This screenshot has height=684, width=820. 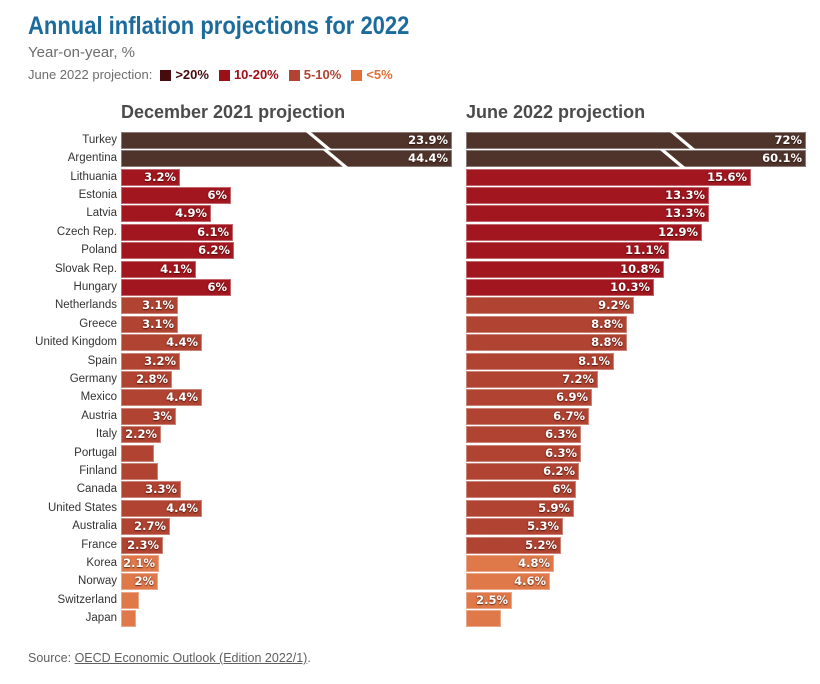 What do you see at coordinates (140, 564) in the screenshot?
I see `dec-bar: 2.1%` at bounding box center [140, 564].